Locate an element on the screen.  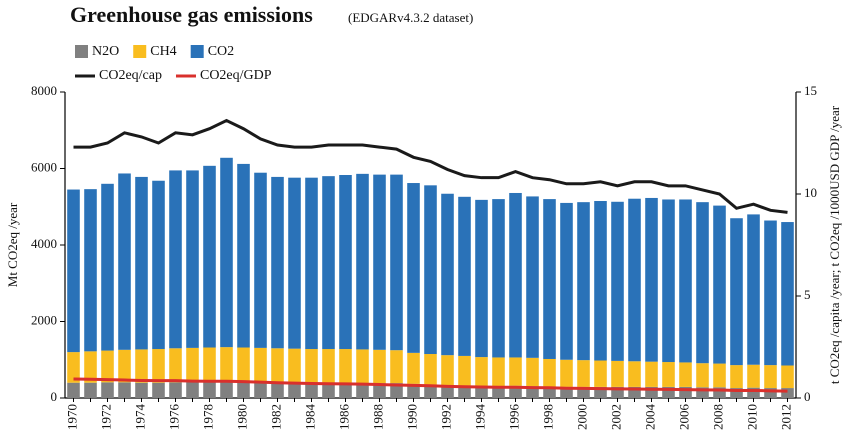
x-tick-label: 1974 is located at coordinates (139, 417).